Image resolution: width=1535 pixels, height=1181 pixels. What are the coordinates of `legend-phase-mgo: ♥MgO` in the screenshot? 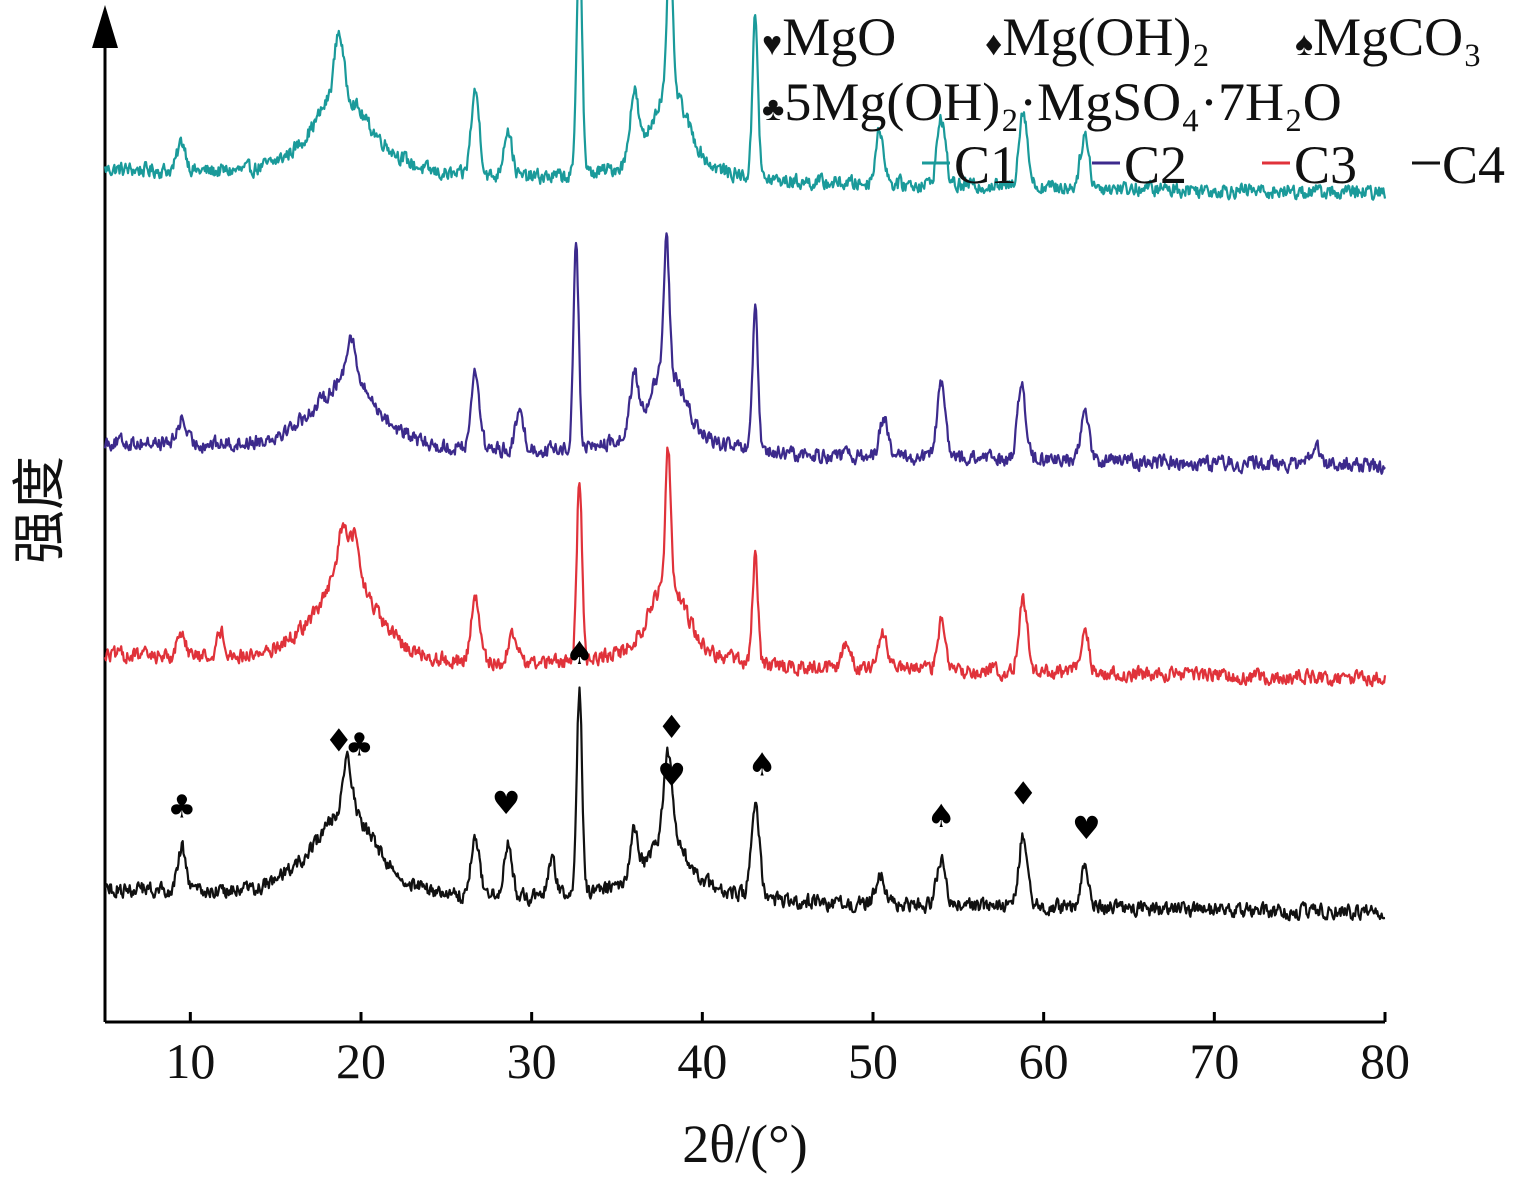 It's located at (829, 37).